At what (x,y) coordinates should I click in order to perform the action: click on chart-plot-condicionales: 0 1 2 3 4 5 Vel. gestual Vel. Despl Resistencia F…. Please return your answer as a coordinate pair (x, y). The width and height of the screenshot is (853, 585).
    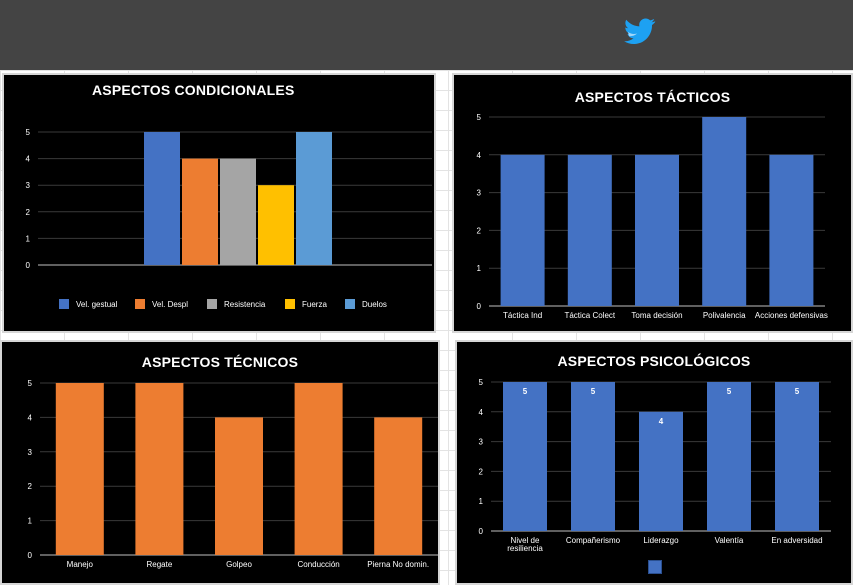
    Looking at the image, I should click on (229, 218).